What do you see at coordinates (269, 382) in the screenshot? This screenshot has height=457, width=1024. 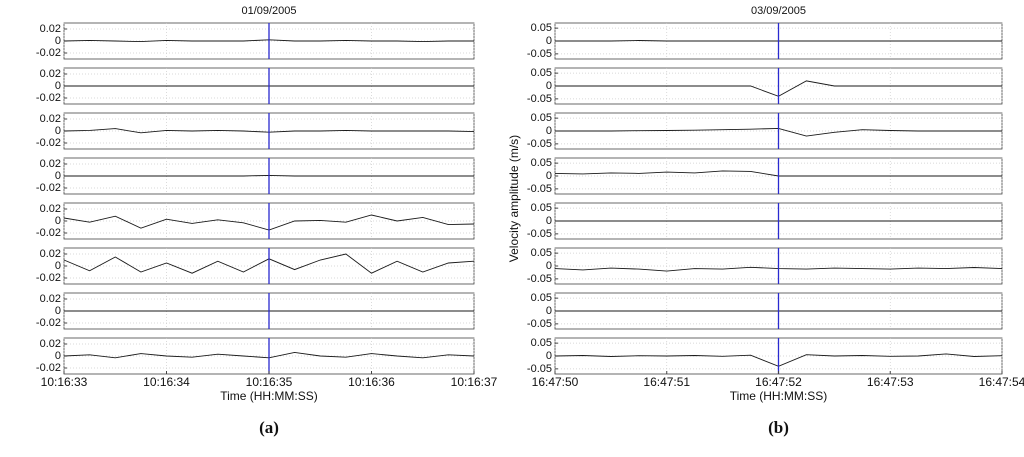 I see `x-tick-label: 10:16:35` at bounding box center [269, 382].